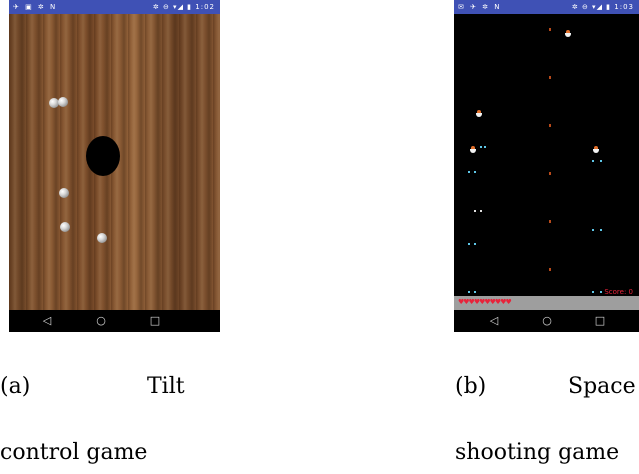 This screenshot has height=474, width=639. What do you see at coordinates (74, 452) in the screenshot?
I see `caption-a-line2: control game` at bounding box center [74, 452].